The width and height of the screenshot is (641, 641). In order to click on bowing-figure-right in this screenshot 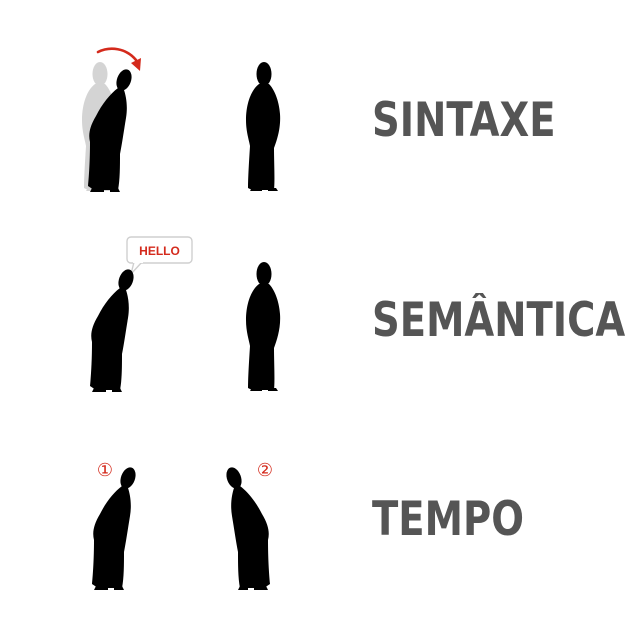, I will do `click(246, 527)`.